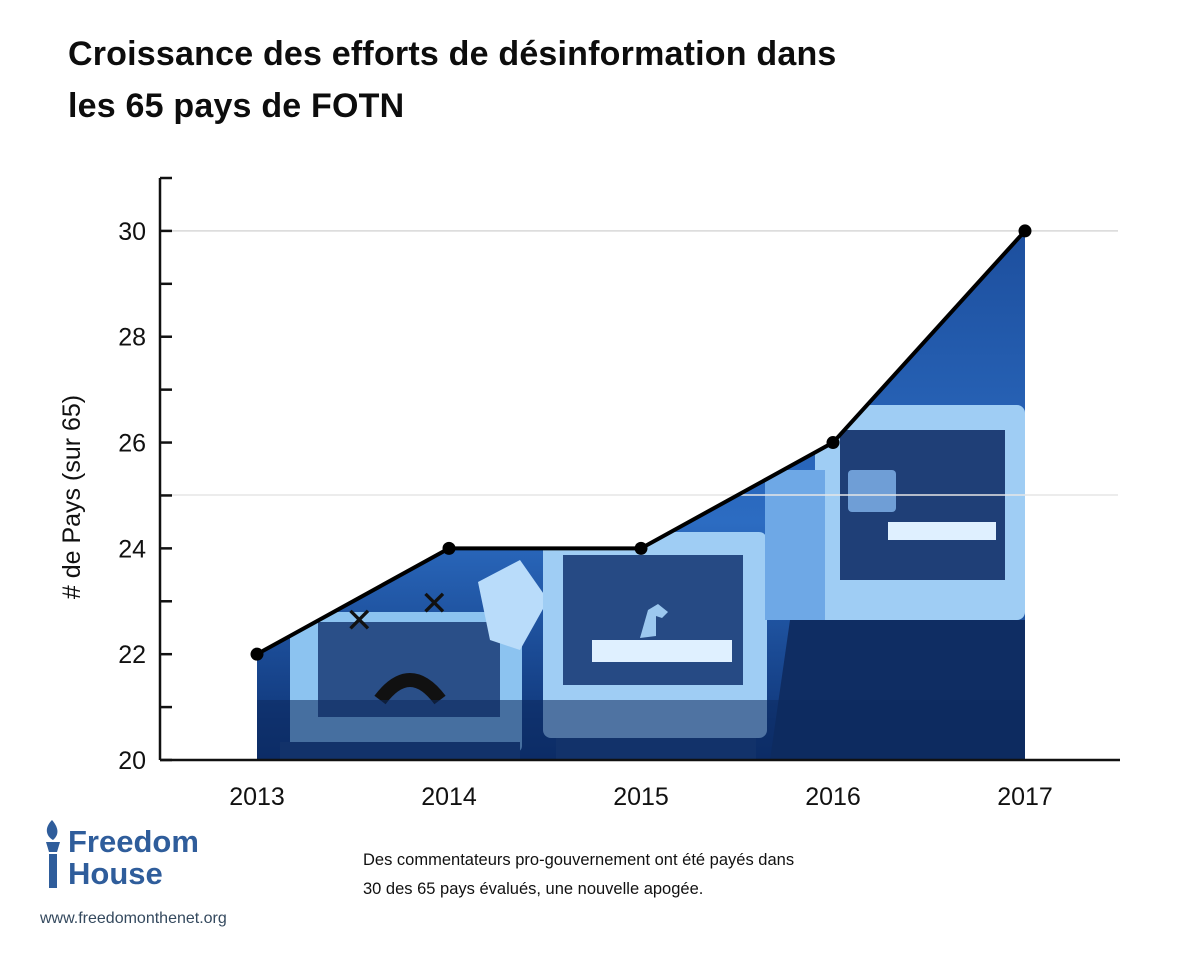 This screenshot has width=1182, height=960. I want to click on data-point-2015, so click(641, 548).